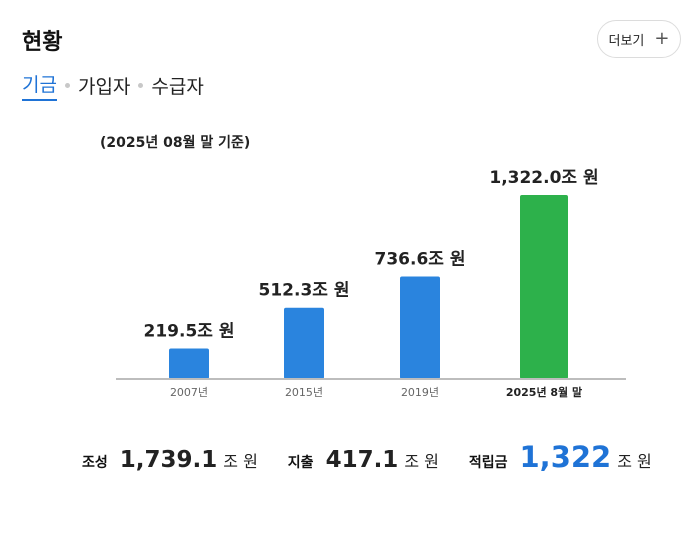 The image size is (687, 537). I want to click on basis-date-note: (2025년 08월 말 기준), so click(175, 143).